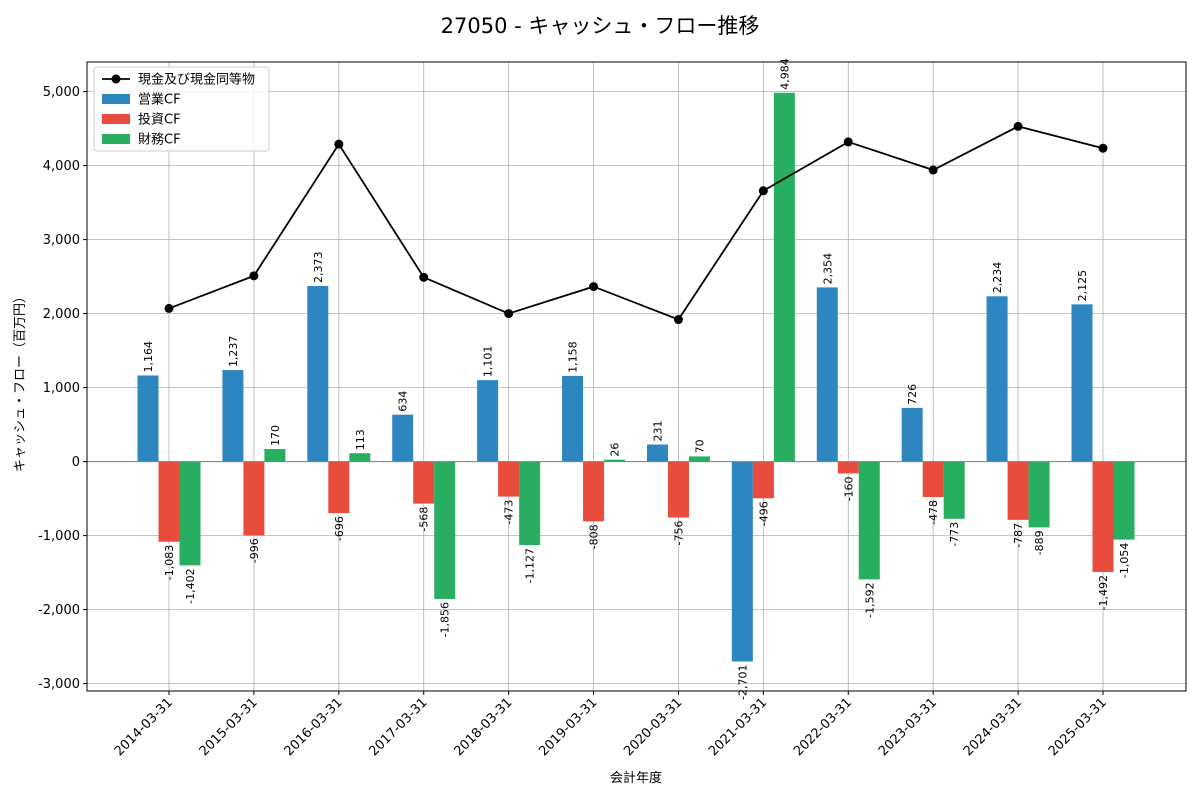 This screenshot has width=1200, height=800. I want to click on data-label: -2,701, so click(742, 681).